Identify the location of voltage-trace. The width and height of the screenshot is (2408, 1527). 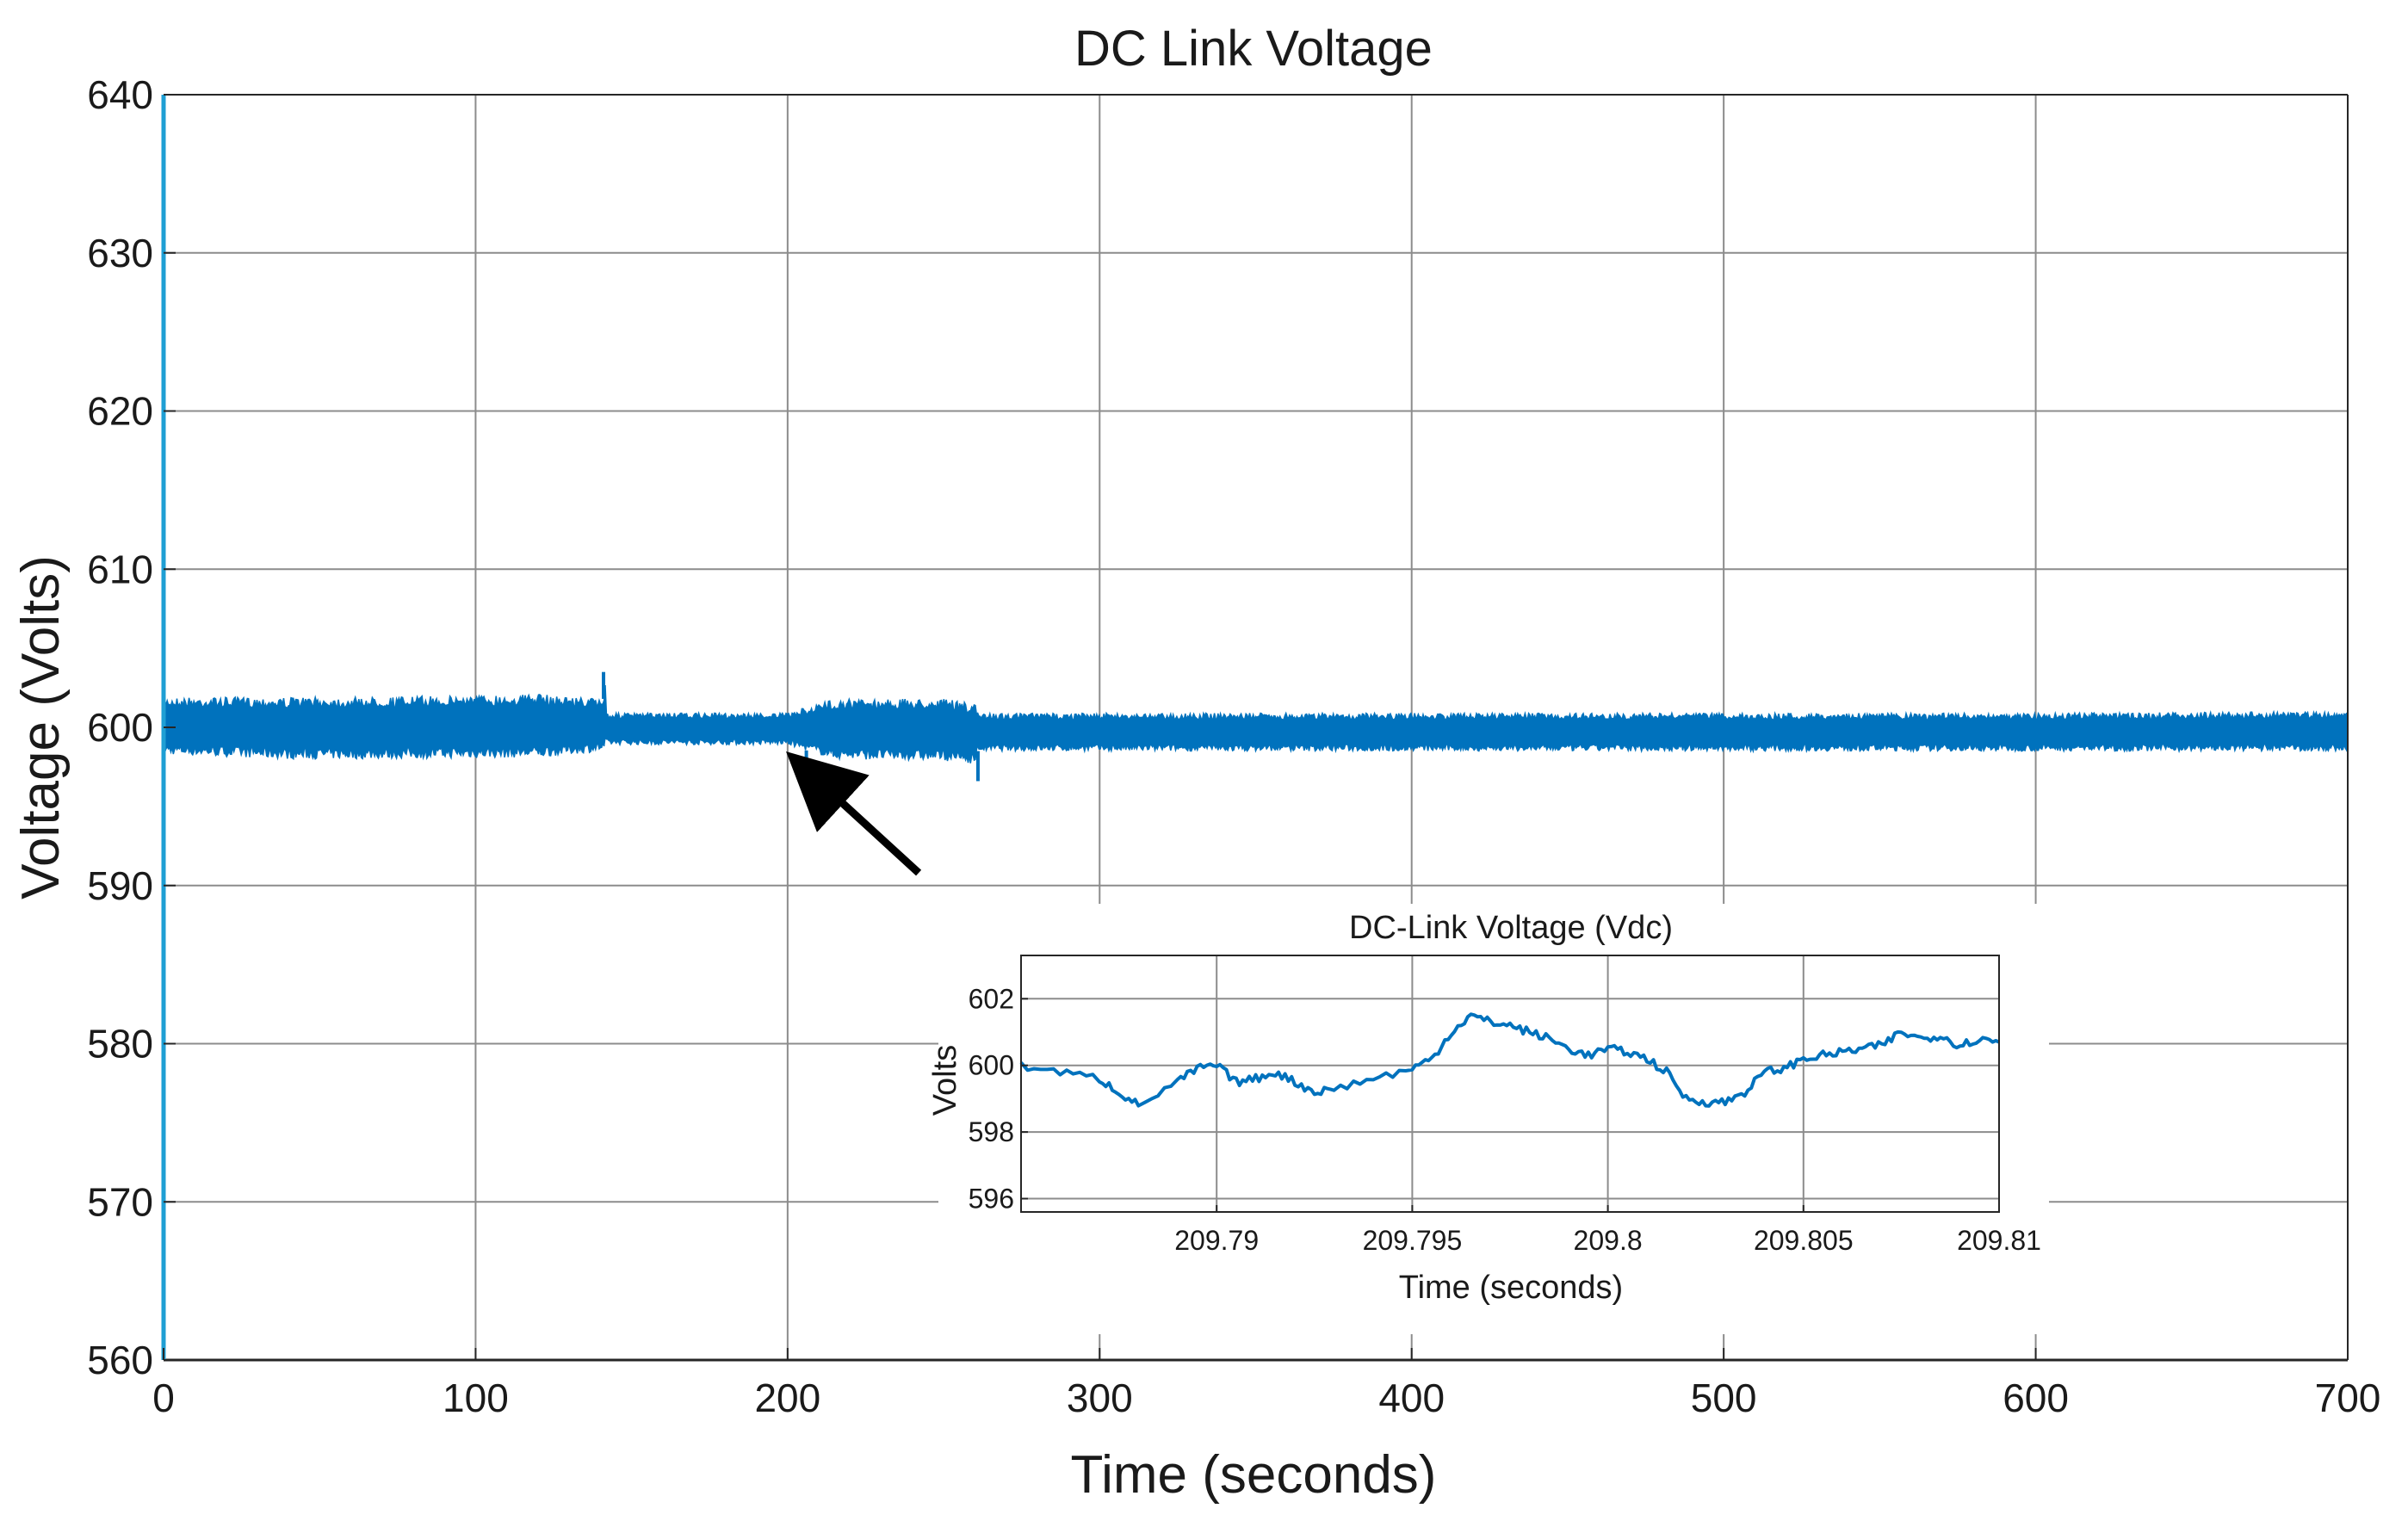
(1256, 726).